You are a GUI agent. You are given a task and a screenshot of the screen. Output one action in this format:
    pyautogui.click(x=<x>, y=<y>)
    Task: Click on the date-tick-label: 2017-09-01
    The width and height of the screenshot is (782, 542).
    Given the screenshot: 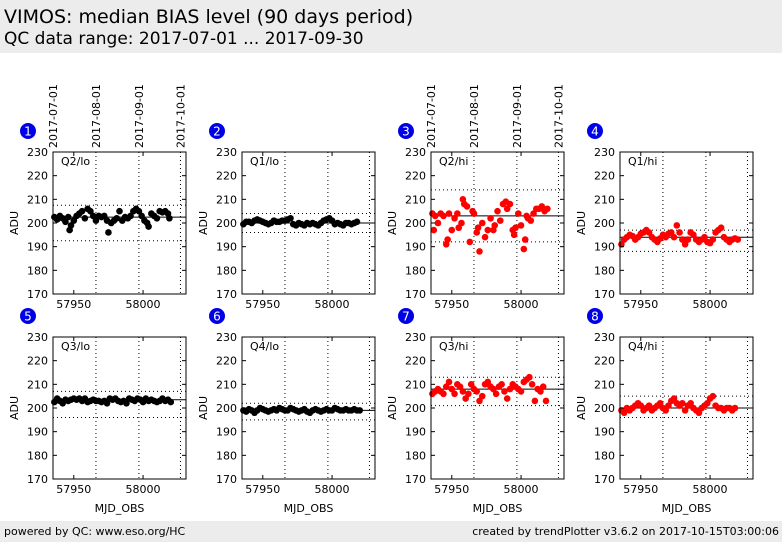 What is the action you would take?
    pyautogui.click(x=517, y=116)
    